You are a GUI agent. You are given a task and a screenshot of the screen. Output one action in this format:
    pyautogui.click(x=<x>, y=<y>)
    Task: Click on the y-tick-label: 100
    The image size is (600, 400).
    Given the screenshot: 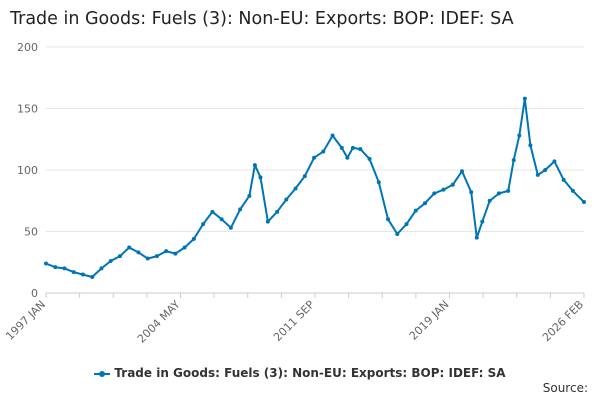 What is the action you would take?
    pyautogui.click(x=27, y=170)
    